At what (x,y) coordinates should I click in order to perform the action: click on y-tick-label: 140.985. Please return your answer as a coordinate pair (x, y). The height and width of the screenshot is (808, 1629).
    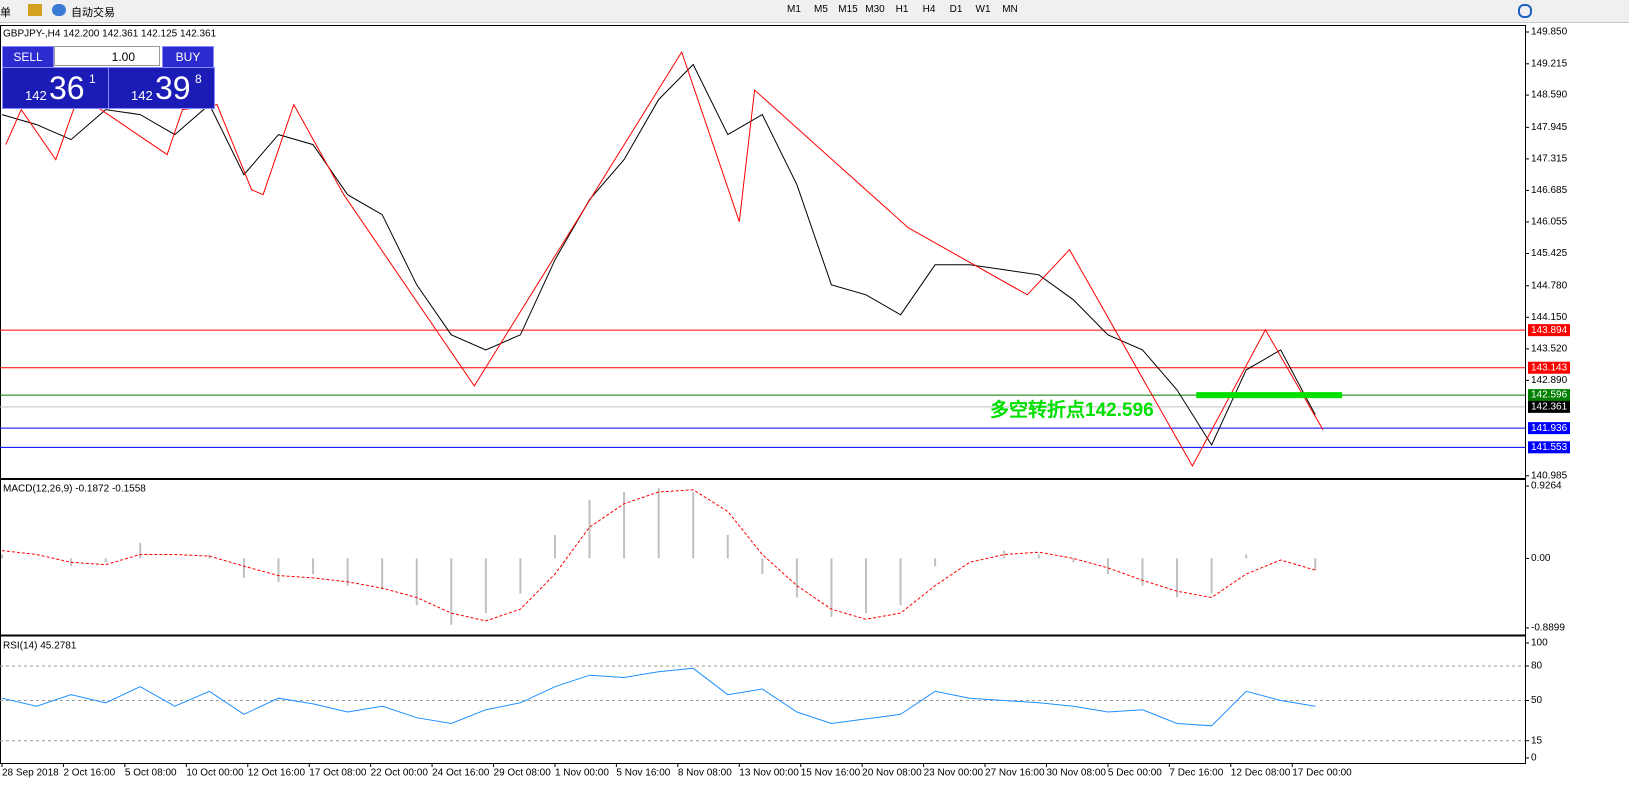
    Looking at the image, I should click on (1549, 475).